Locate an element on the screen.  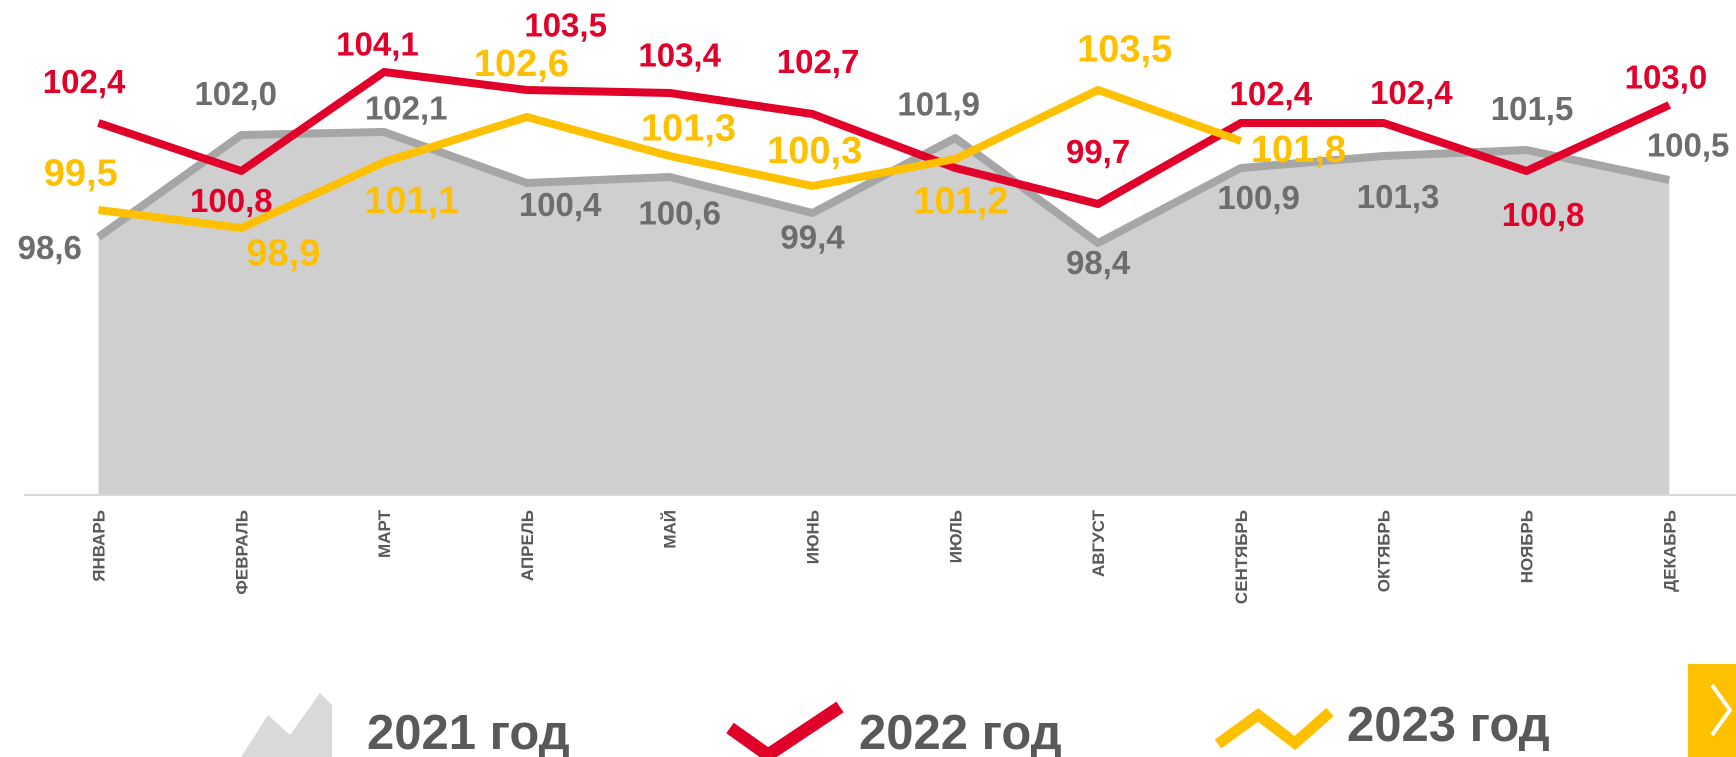
data-label: 102,0 is located at coordinates (235, 93).